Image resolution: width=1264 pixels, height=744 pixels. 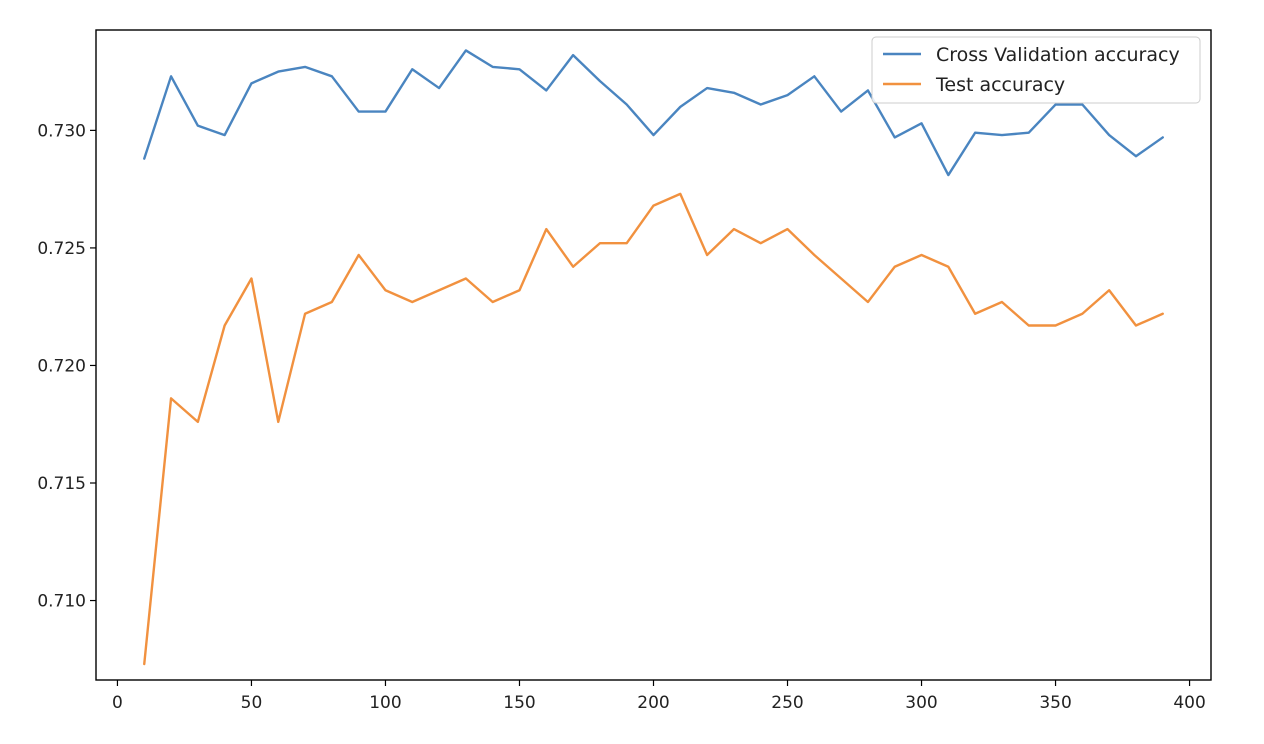 What do you see at coordinates (921, 703) in the screenshot?
I see `x-tick-label: 300` at bounding box center [921, 703].